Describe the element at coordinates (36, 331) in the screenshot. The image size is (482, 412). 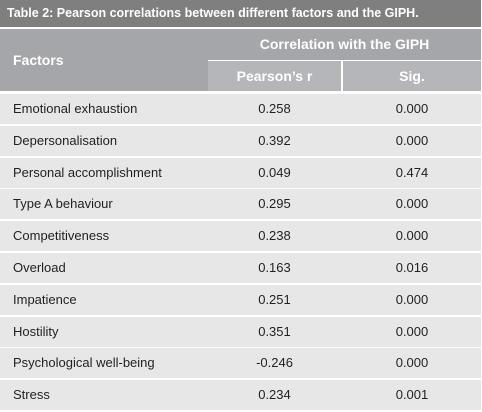
I see `factor-cell: Hostility` at that location.